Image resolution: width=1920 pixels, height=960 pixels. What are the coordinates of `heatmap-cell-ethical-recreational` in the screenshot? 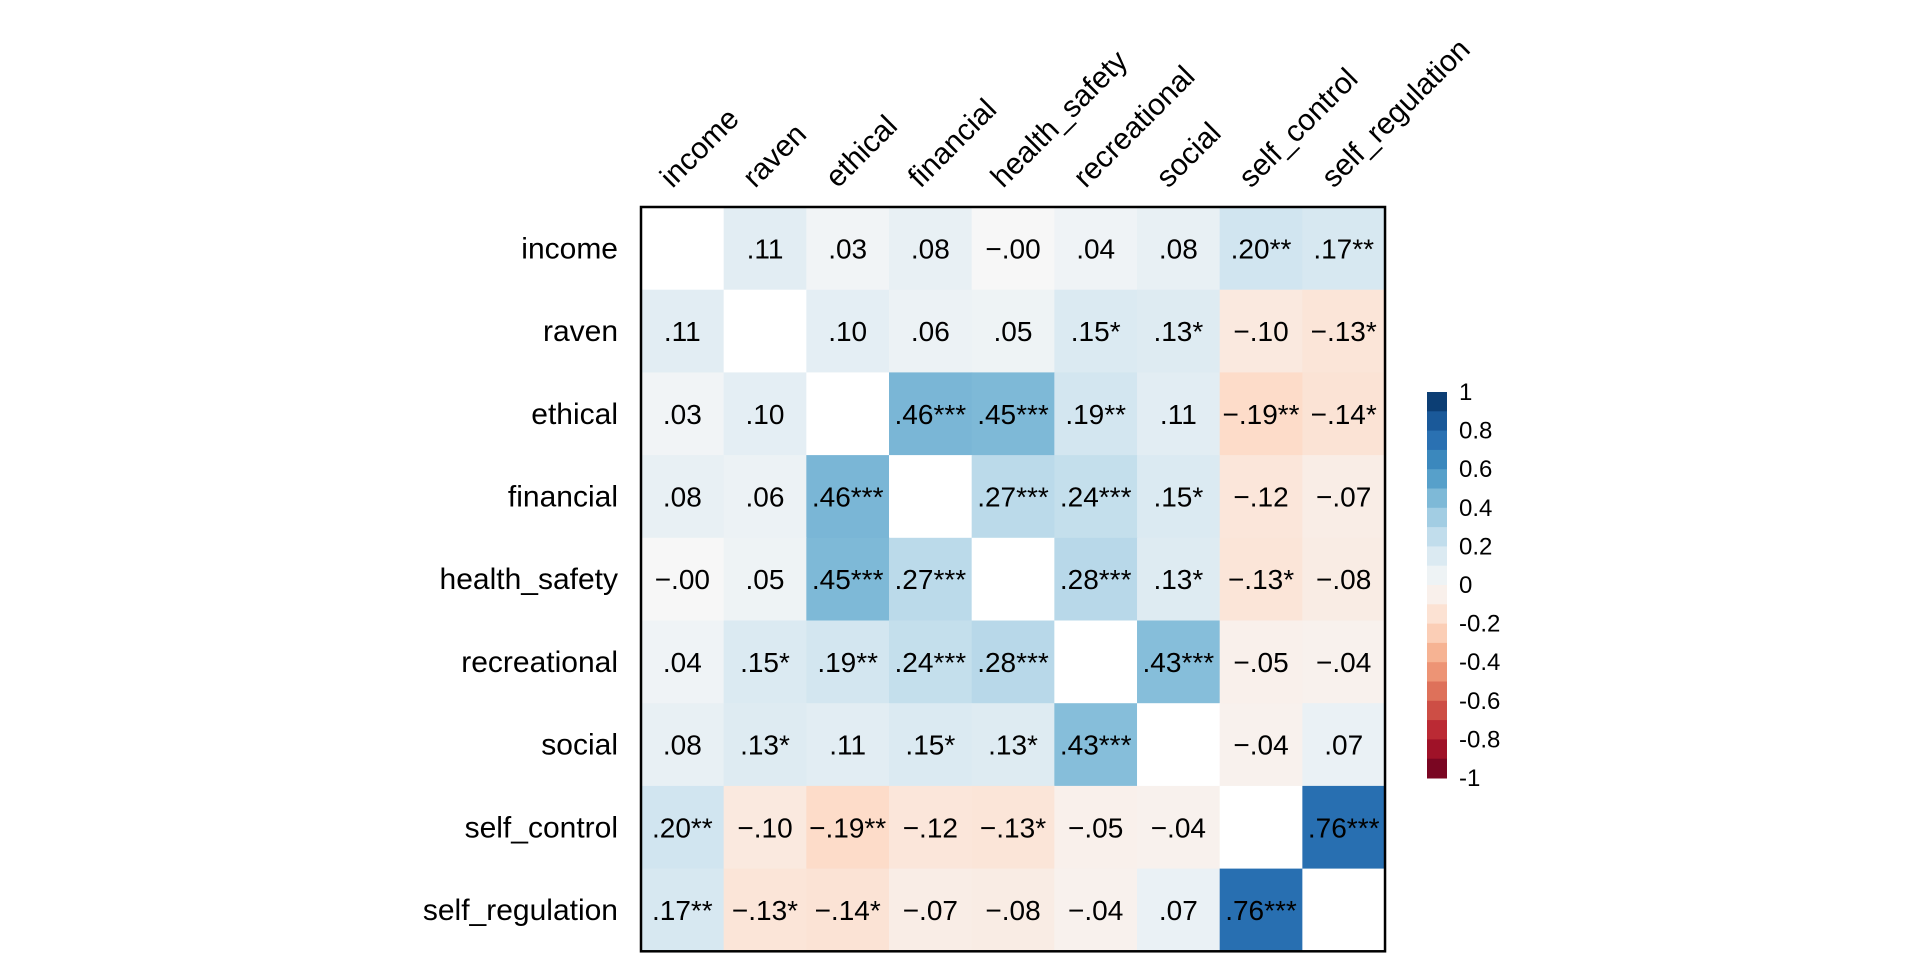 It's located at (1096, 414).